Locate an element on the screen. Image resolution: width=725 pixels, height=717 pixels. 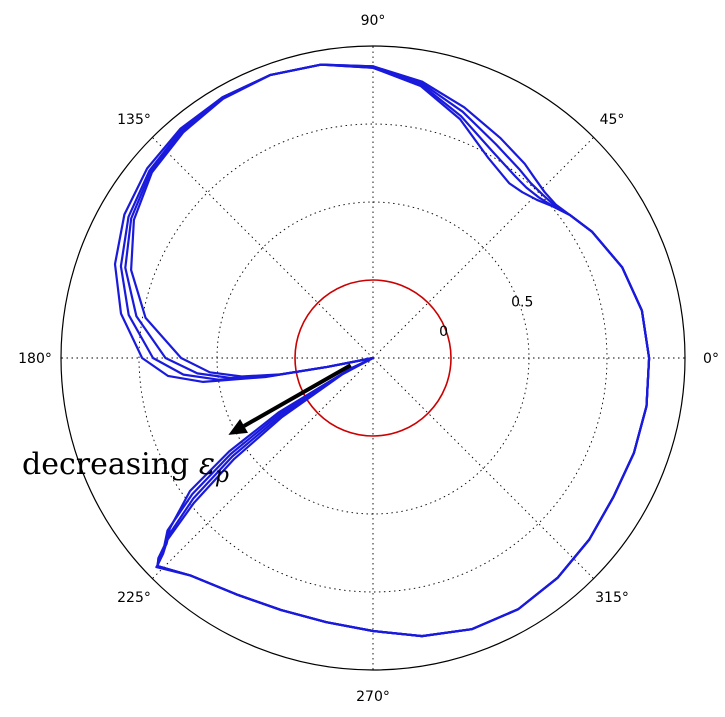
theta-tick-315: 315° is located at coordinates (612, 598).